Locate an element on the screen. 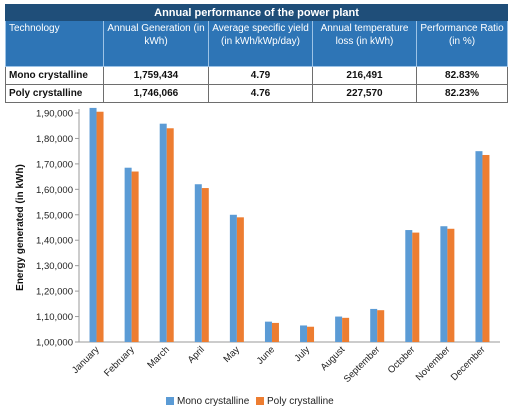  legend-label: Poly crystalline is located at coordinates (300, 401).